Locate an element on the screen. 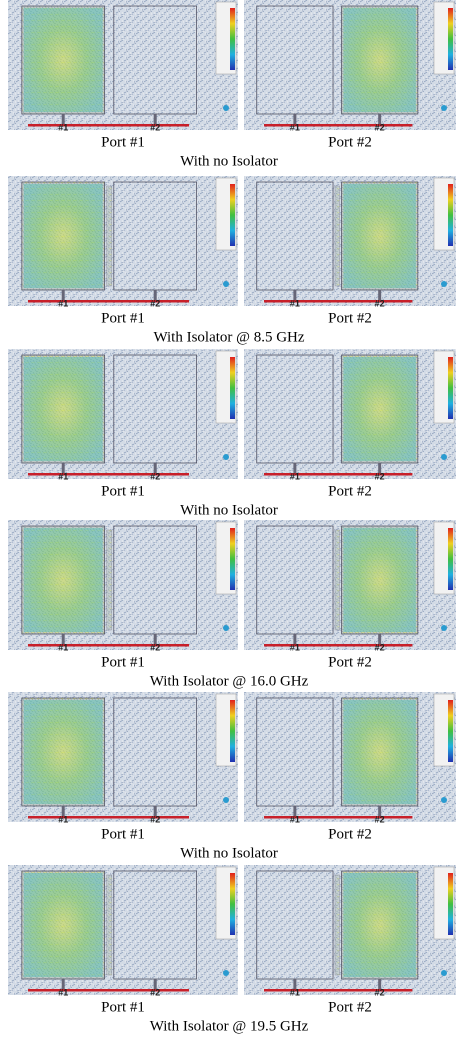  caption: With Isolator @ 16.0 GHz is located at coordinates (229, 681).